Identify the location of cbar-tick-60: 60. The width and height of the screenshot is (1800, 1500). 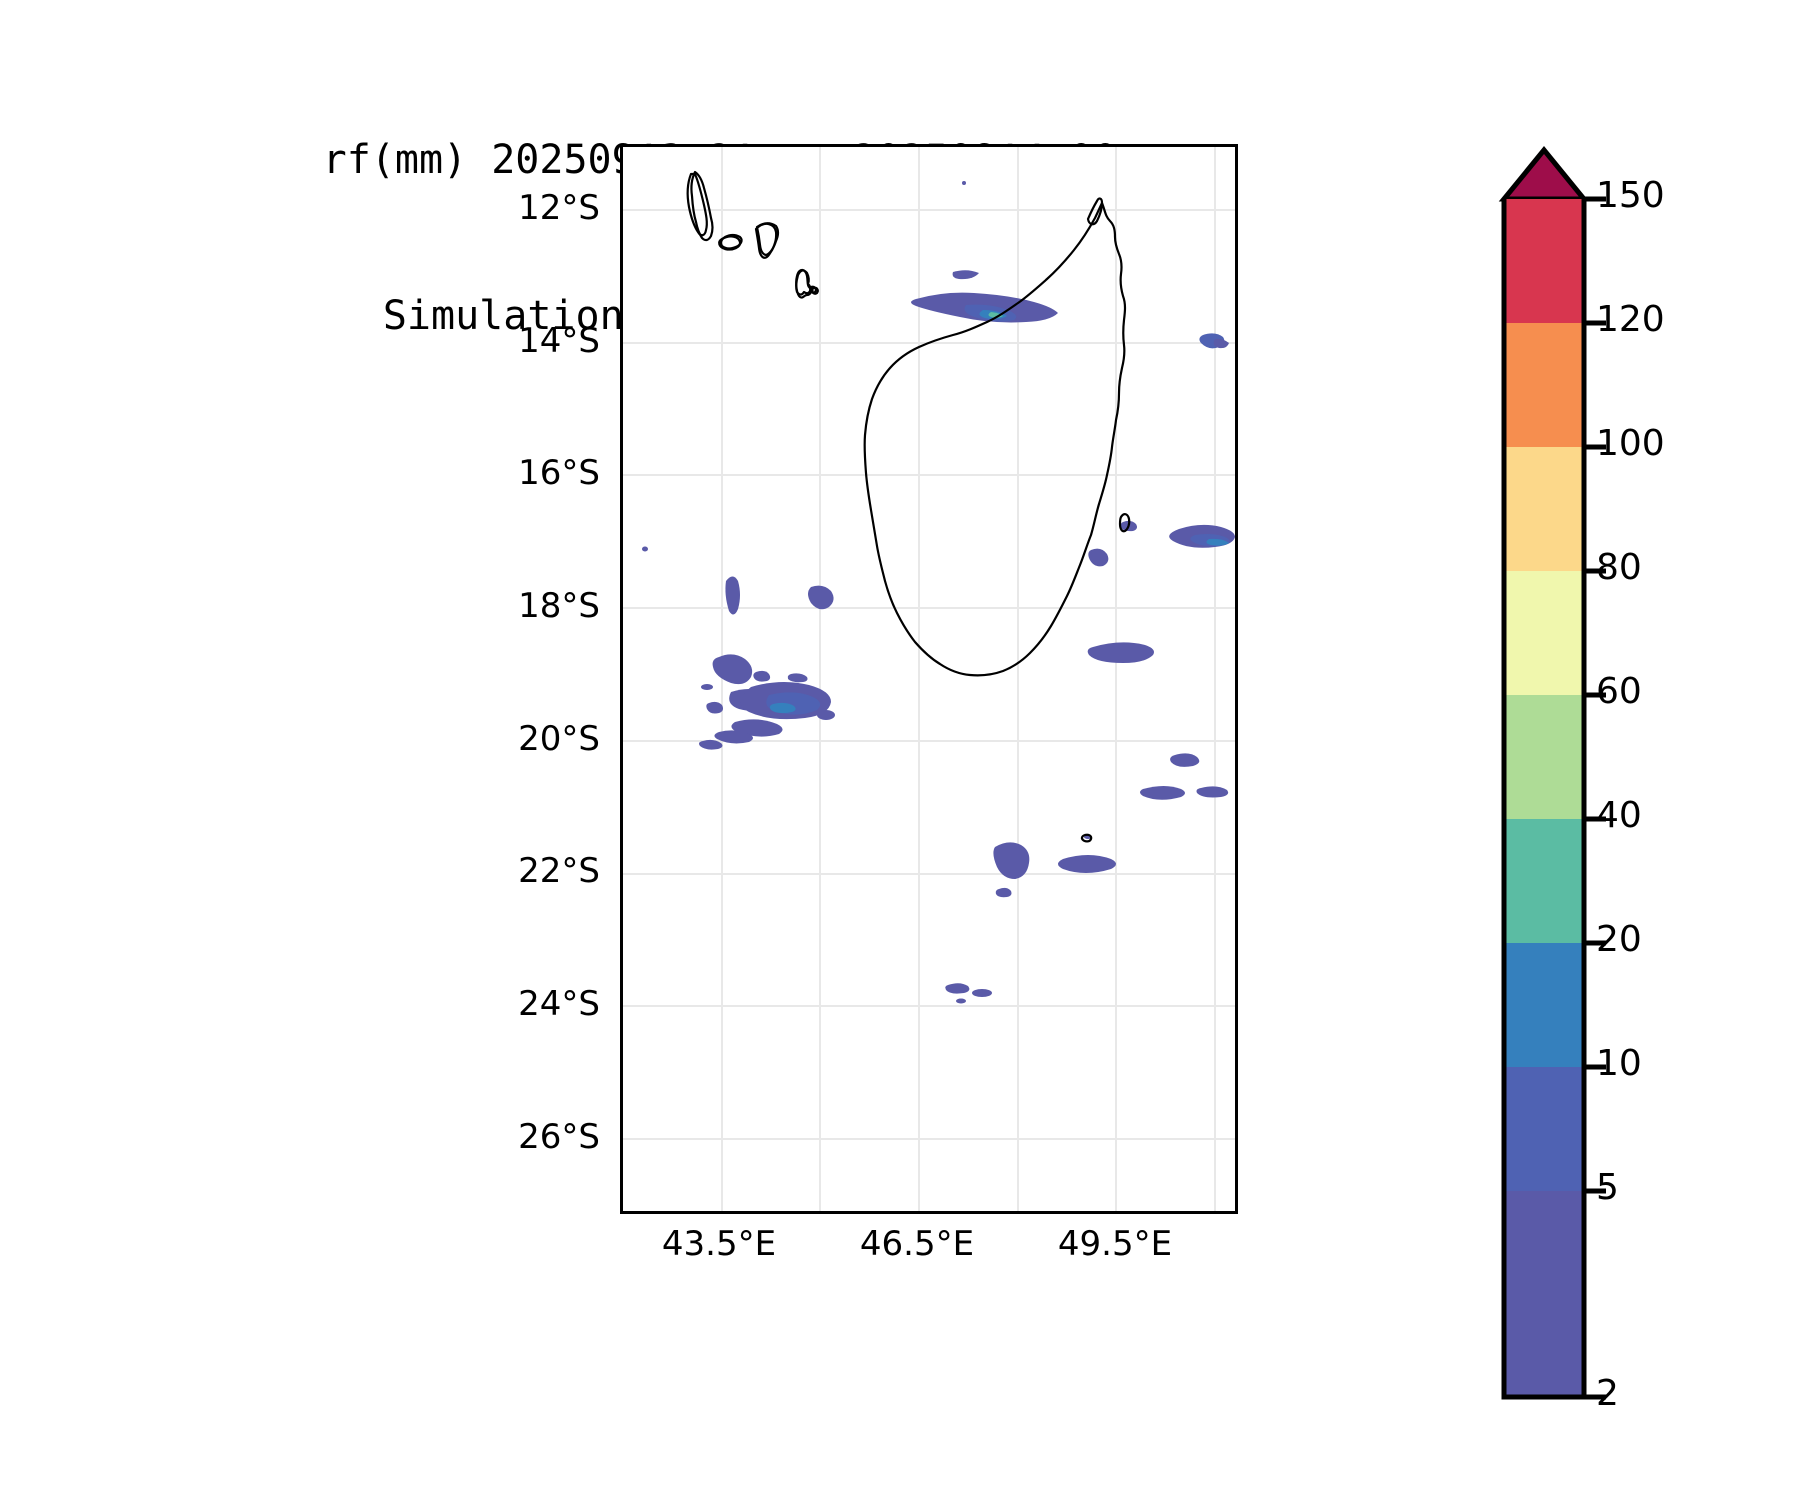
(1619, 691).